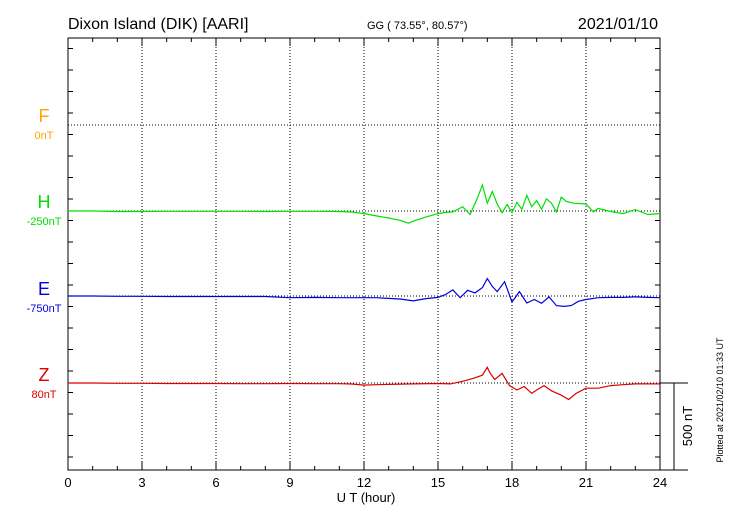  What do you see at coordinates (141, 482) in the screenshot?
I see `x-tick-label: 3` at bounding box center [141, 482].